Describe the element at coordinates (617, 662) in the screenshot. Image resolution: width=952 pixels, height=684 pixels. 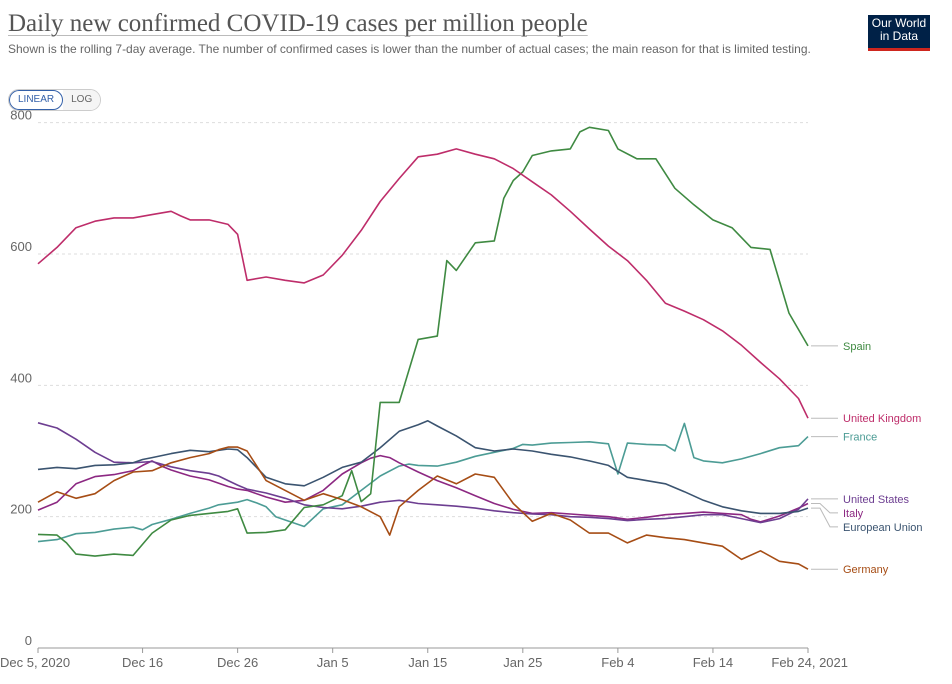
I see `x-tick-label: Feb 4` at that location.